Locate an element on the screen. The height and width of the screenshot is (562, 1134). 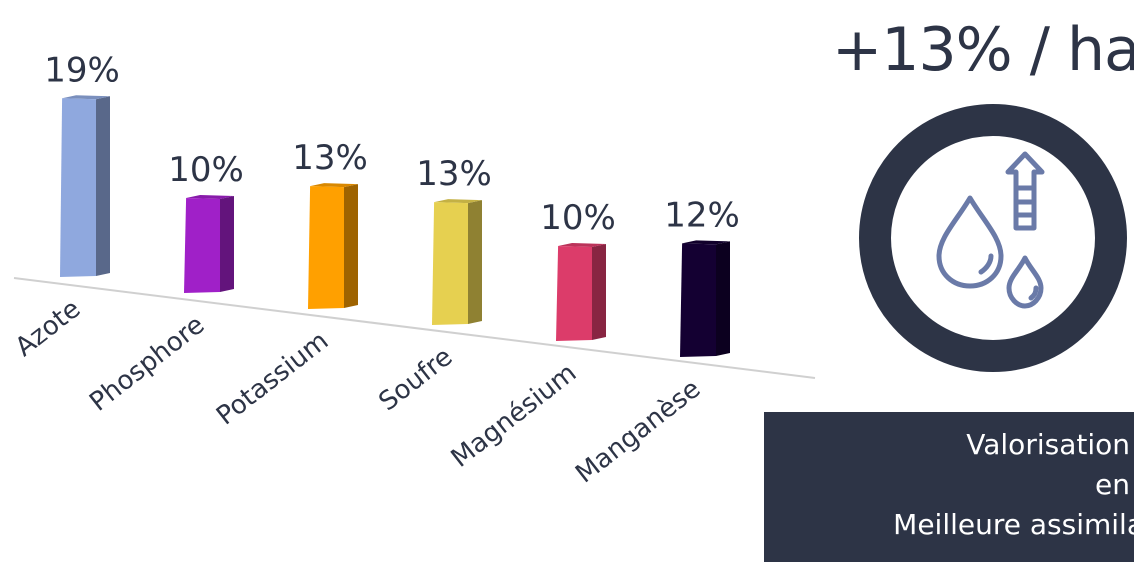
banner-line-2: en is located at coordinates (1112, 484).